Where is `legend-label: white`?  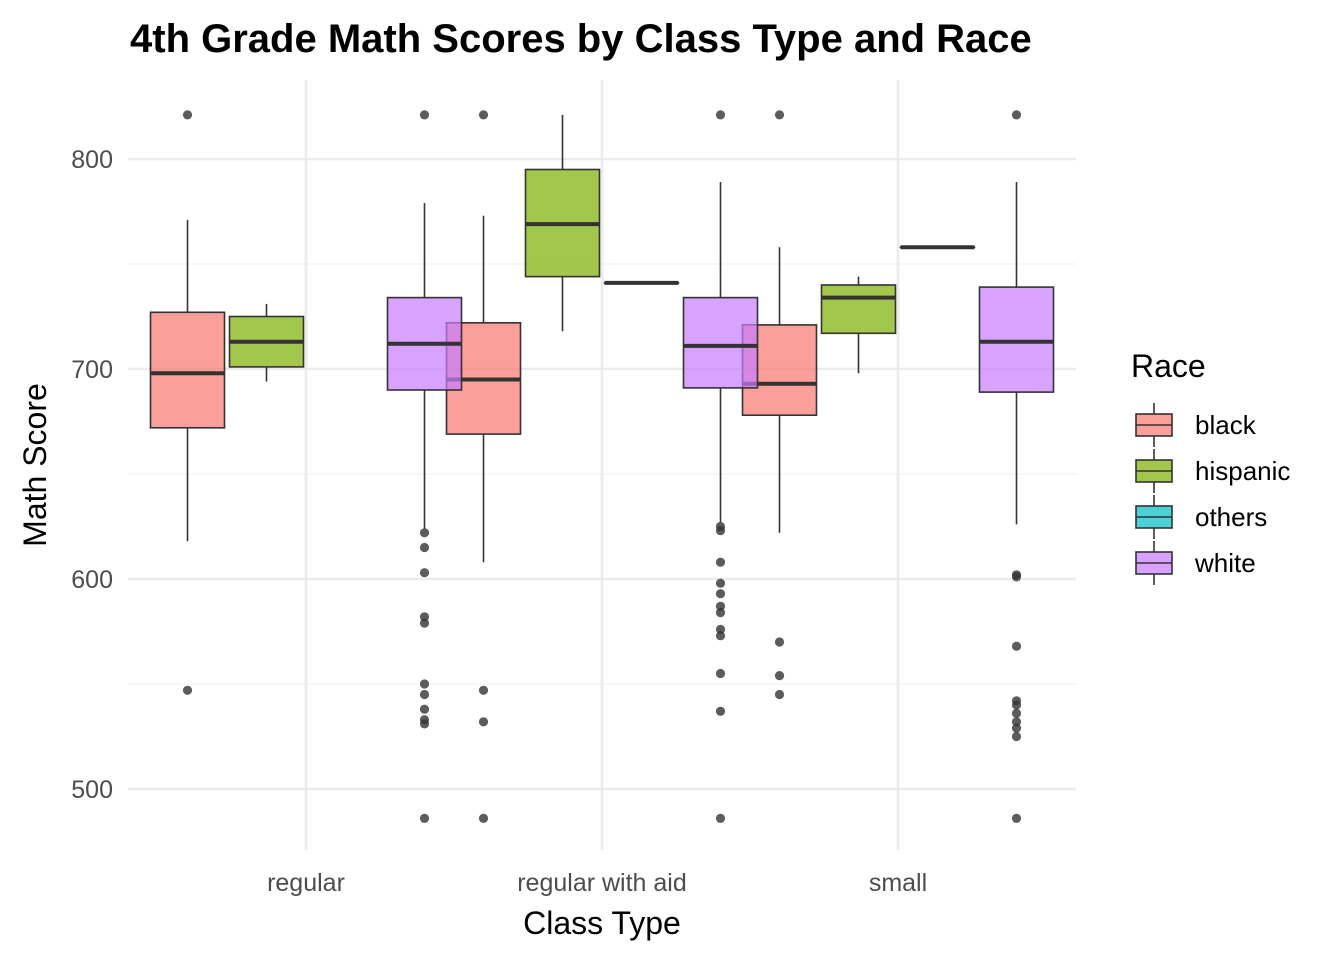 legend-label: white is located at coordinates (1225, 563).